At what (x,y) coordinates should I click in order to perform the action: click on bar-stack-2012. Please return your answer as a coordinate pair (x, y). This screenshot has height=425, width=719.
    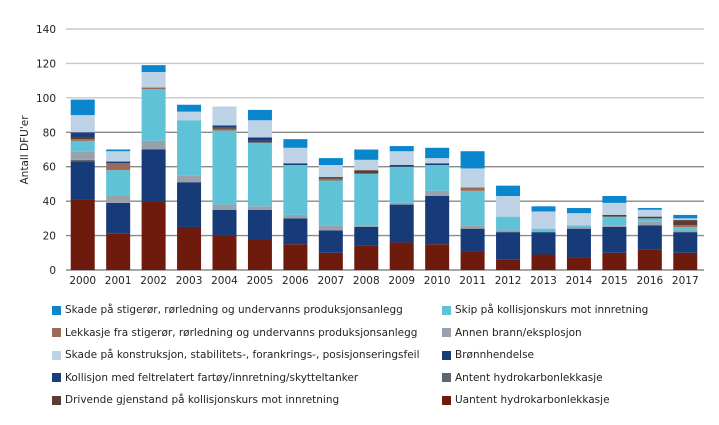
    Looking at the image, I should click on (508, 227).